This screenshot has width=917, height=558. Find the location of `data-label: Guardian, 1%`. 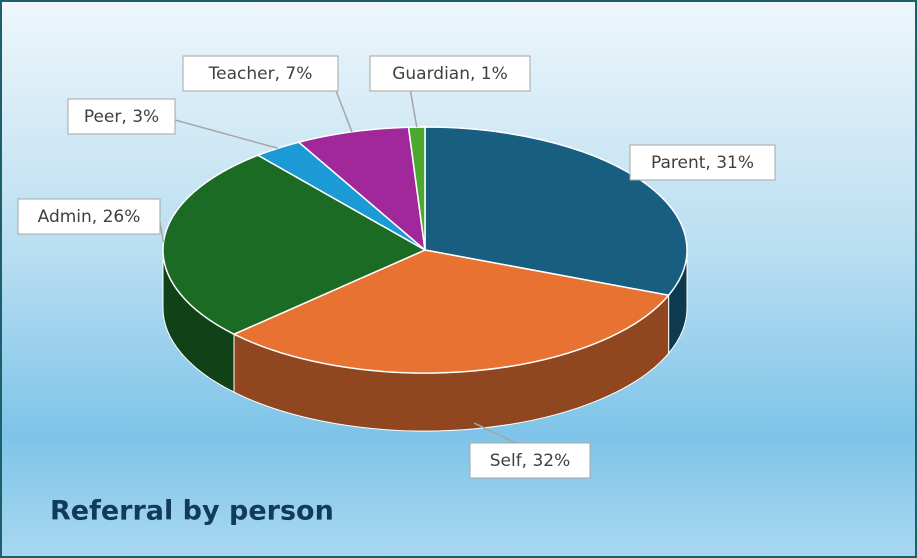

data-label: Guardian, 1% is located at coordinates (450, 74).